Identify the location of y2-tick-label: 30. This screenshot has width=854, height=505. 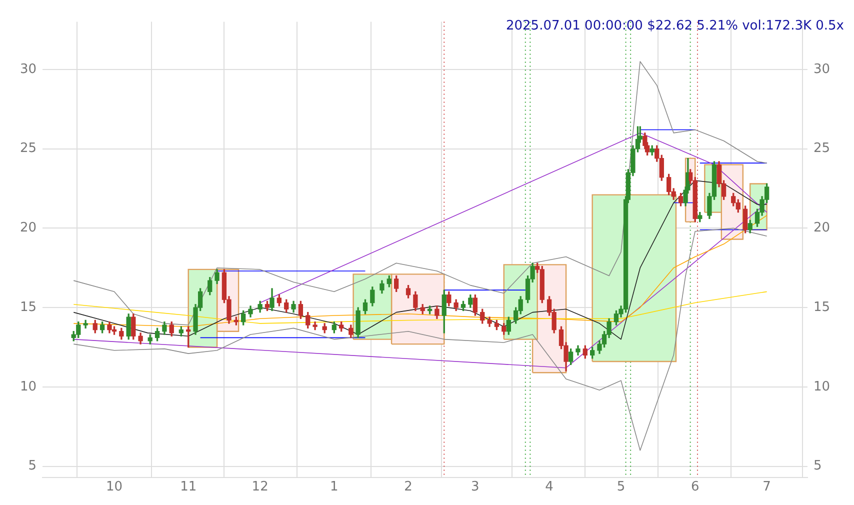
(821, 69).